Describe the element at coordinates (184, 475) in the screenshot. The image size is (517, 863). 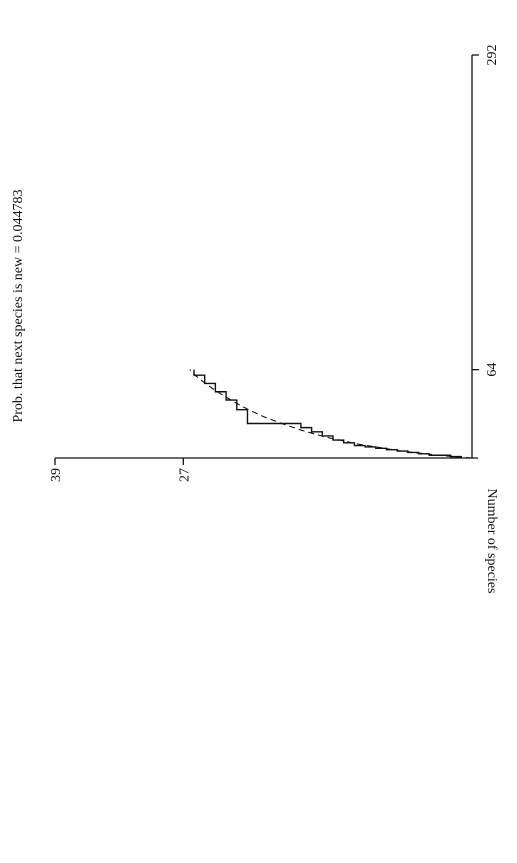
I see `y-tick-label: 27` at that location.